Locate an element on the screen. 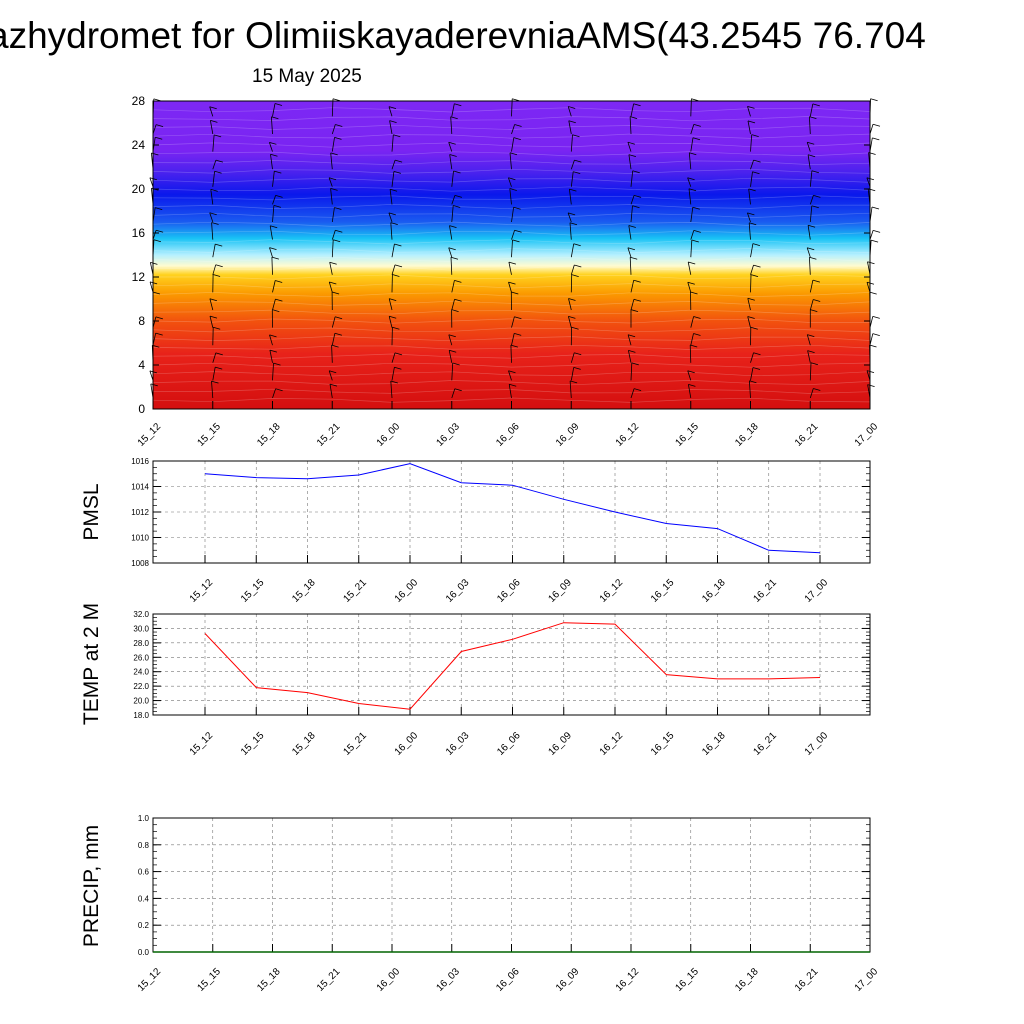  y-tick-label: 12 is located at coordinates (139, 277).